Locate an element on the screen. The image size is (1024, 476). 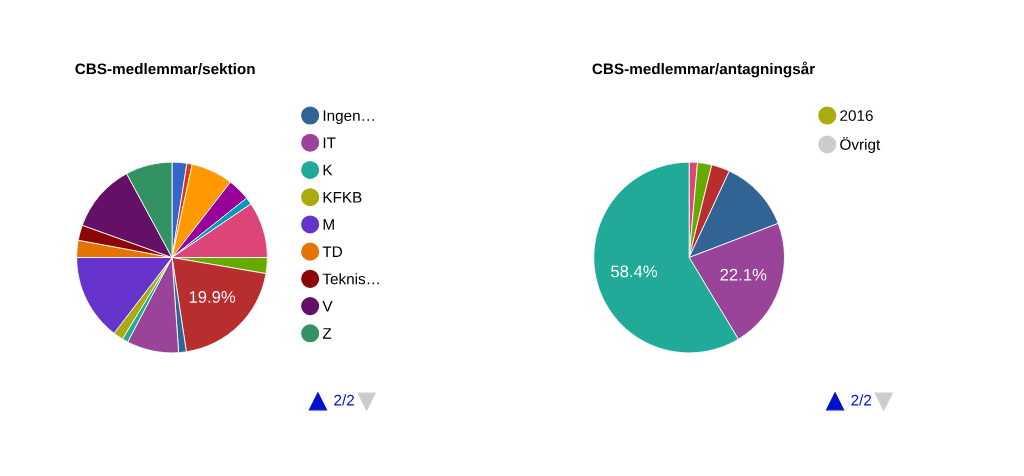
legend-label: KFKB is located at coordinates (342, 197).